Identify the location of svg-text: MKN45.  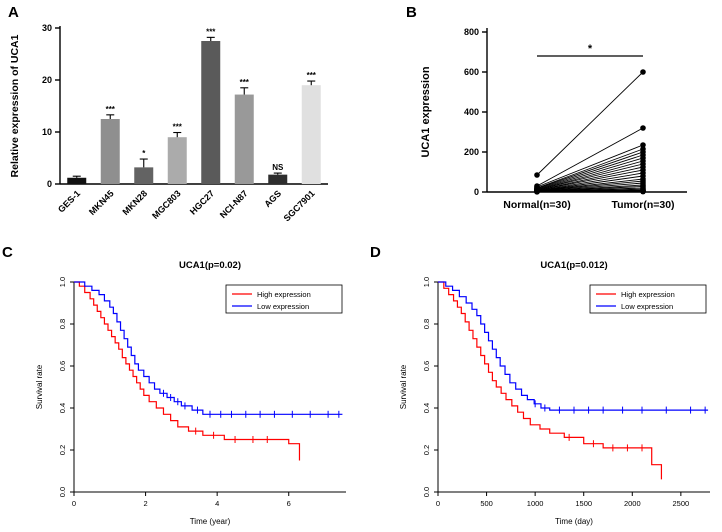
(101, 202).